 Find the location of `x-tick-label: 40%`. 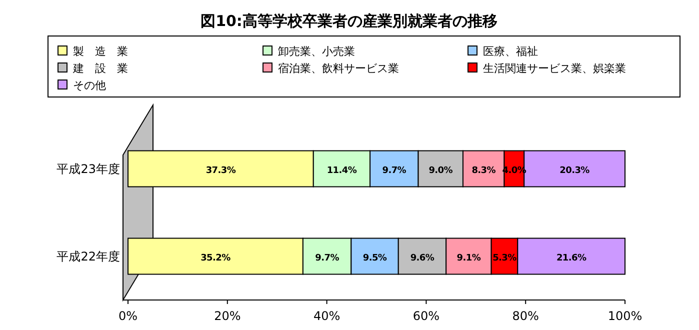

x-tick-label: 40% is located at coordinates (326, 316).